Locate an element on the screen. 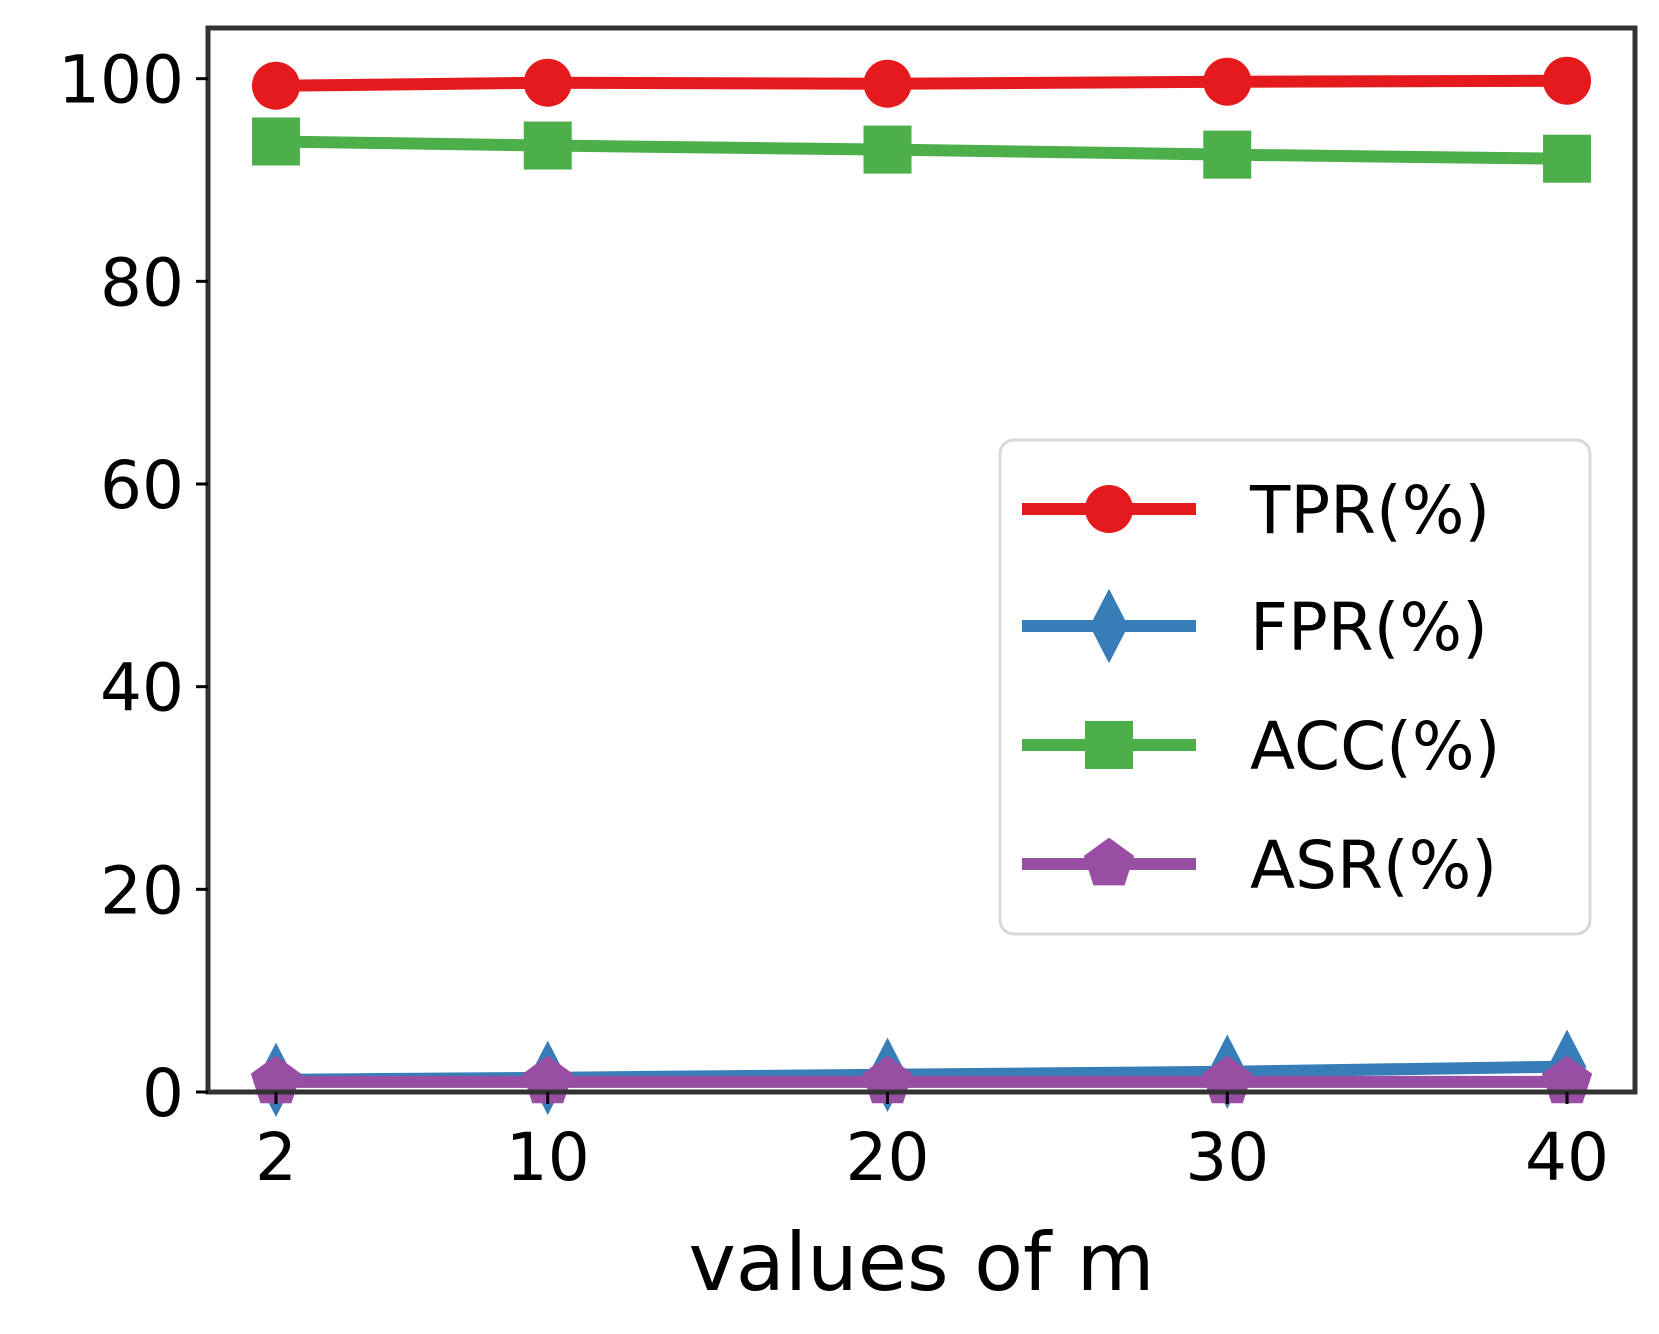 The width and height of the screenshot is (1659, 1334). x-tick-label: 2 is located at coordinates (276, 1157).